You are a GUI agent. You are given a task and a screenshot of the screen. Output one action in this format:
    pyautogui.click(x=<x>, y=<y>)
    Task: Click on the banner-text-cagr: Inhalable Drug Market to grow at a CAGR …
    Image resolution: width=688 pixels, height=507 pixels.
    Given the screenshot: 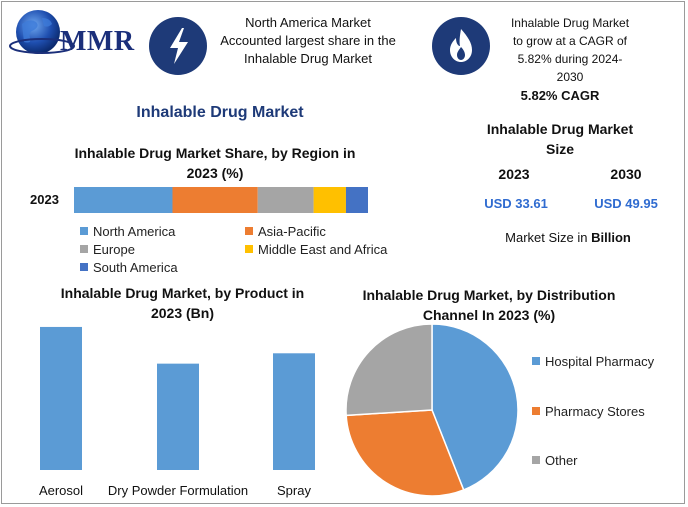 What is the action you would take?
    pyautogui.click(x=570, y=50)
    